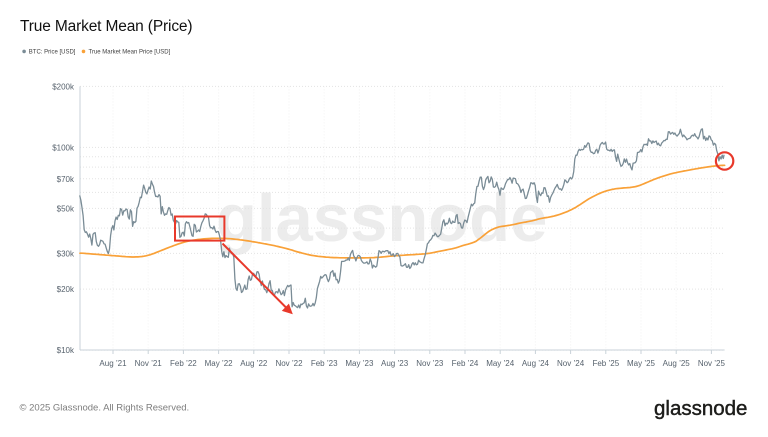 Image resolution: width=768 pixels, height=437 pixels. Describe the element at coordinates (52, 53) in the screenshot. I see `svg-text: BTC: Price [USD]` at that location.